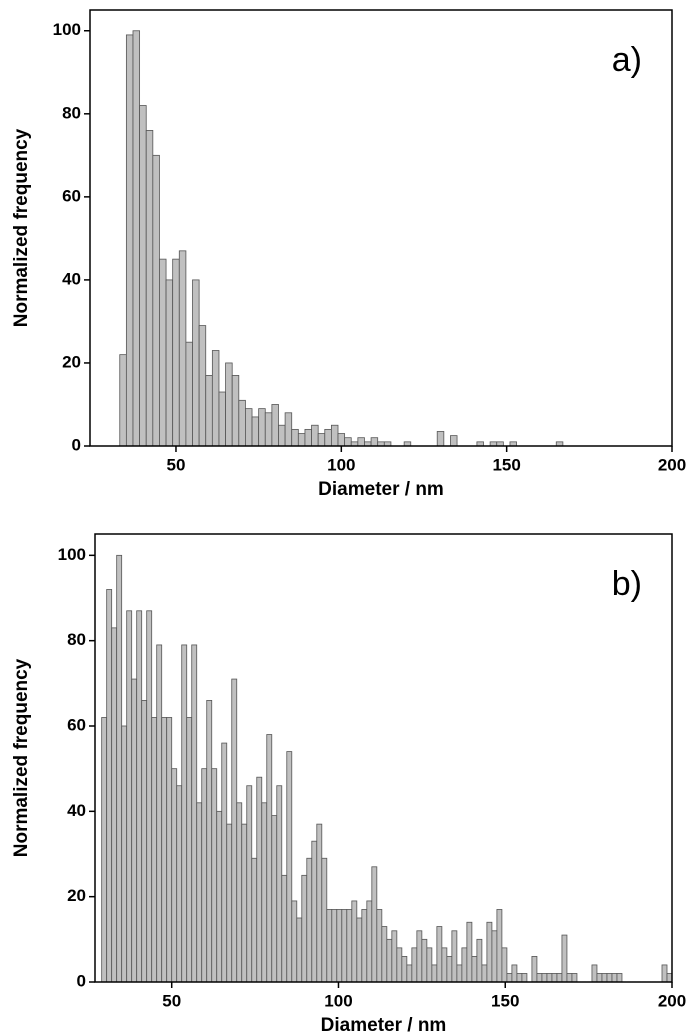  Describe the element at coordinates (76, 639) in the screenshot. I see `y-tick-label: 80` at that location.